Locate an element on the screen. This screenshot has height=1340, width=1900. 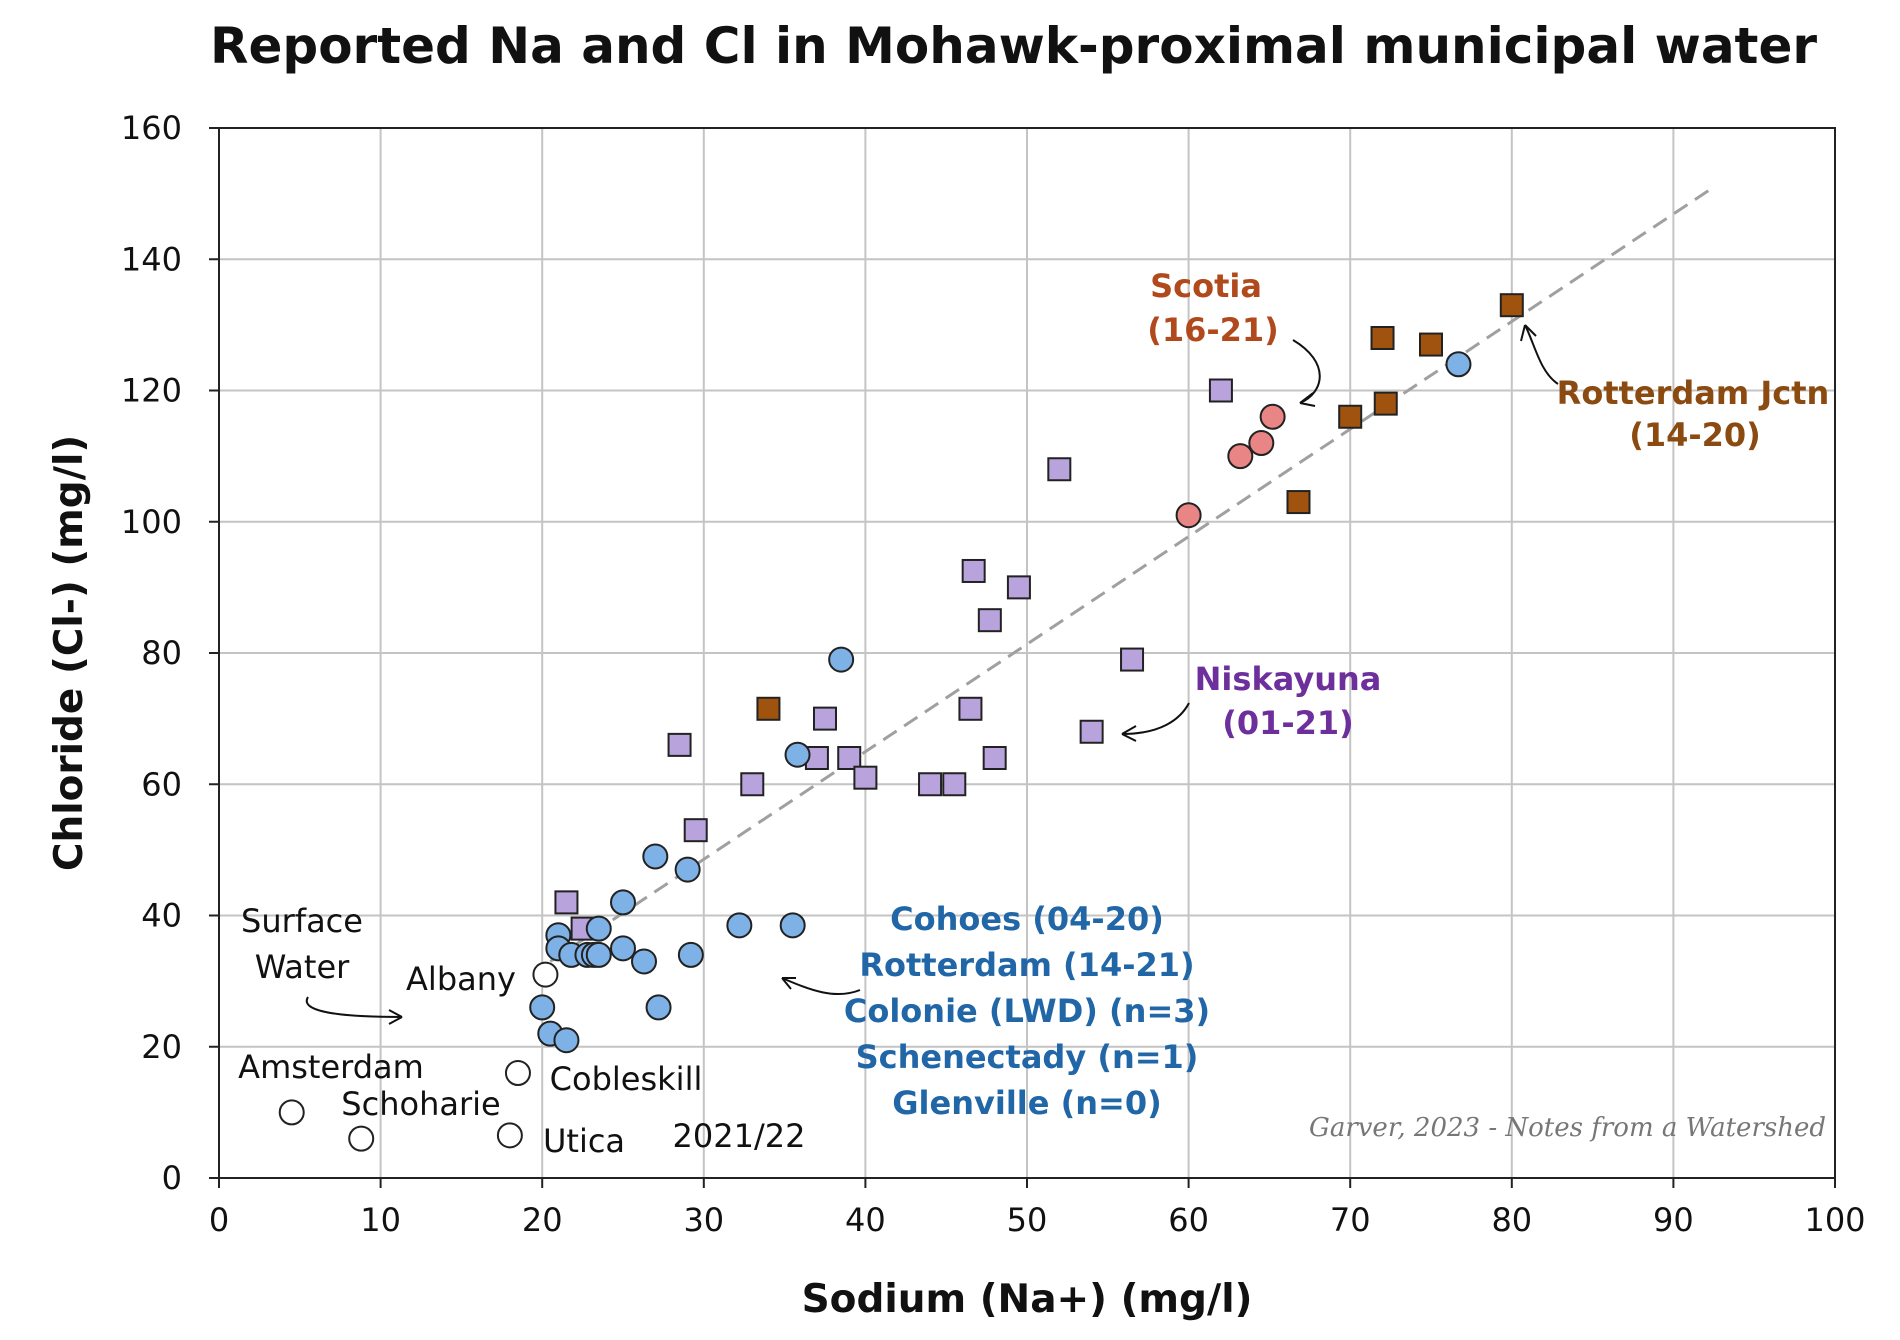
glenville-label: Glenville (n=0) is located at coordinates (1026, 1103).